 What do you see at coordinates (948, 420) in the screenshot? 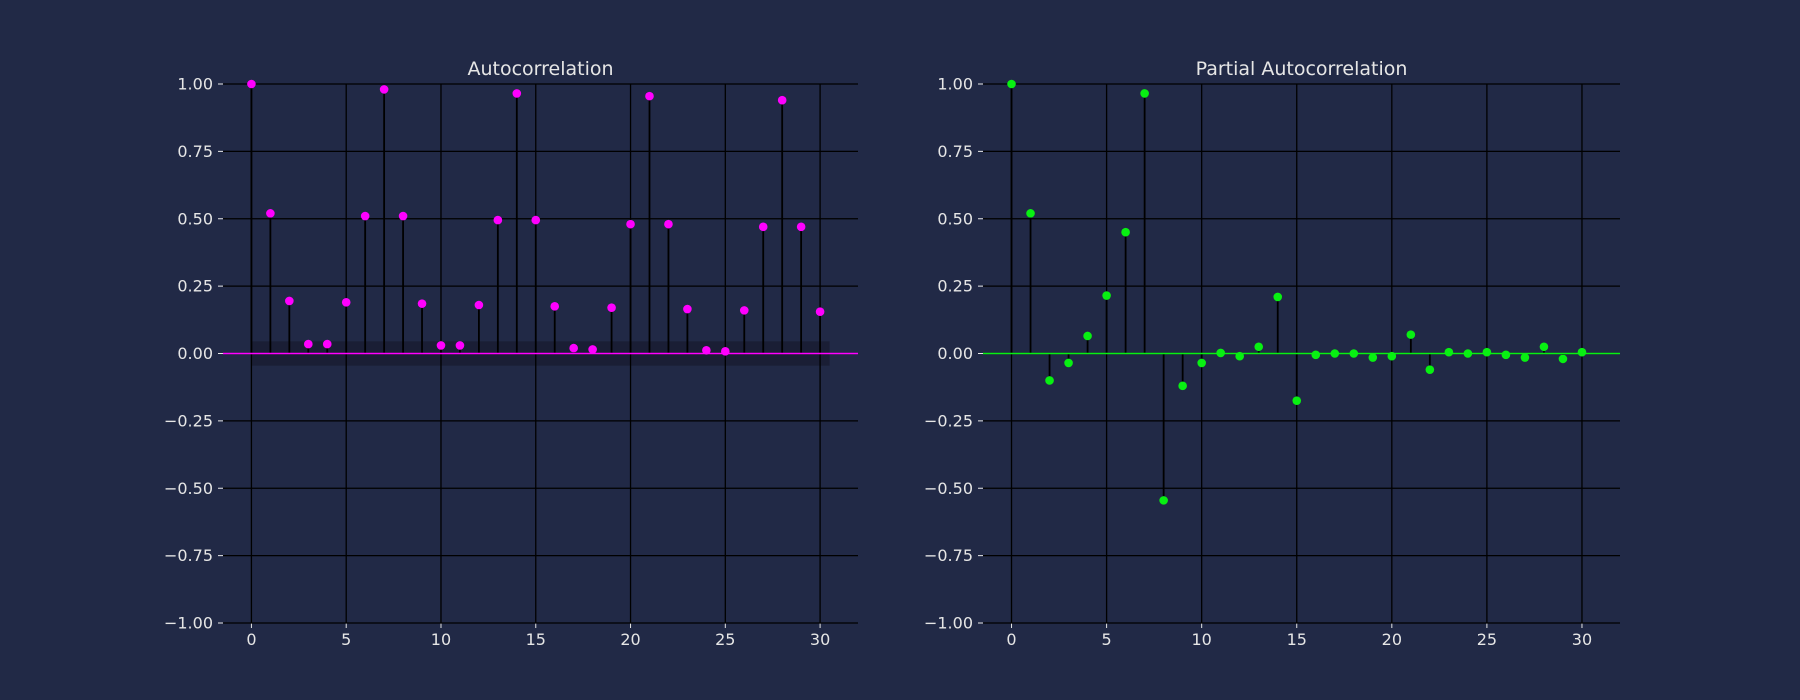
I see `pacf-y-tick-label: −0.25` at bounding box center [948, 420].